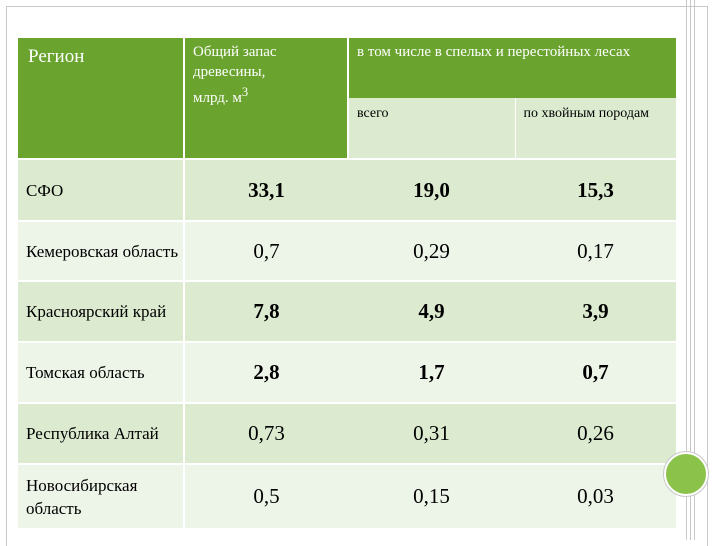 The width and height of the screenshot is (720, 546). What do you see at coordinates (431, 372) in the screenshot?
I see `cell-all: 1,7` at bounding box center [431, 372].